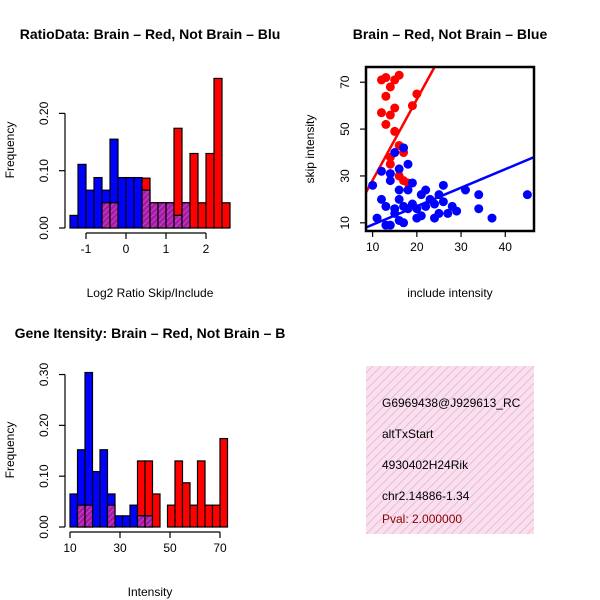  I want to click on scatter-axes: 10 20 30 40 10 30 50 70, so click(437, 159).